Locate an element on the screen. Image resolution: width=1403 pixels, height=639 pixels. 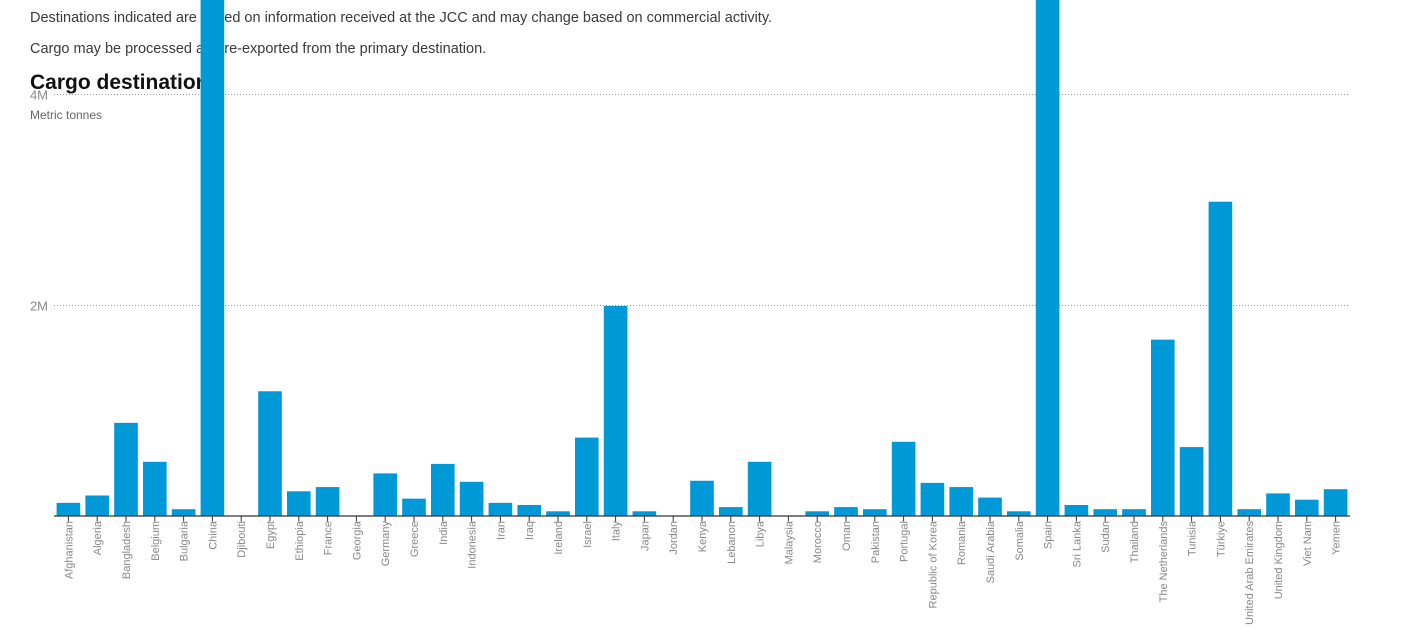
x-tick-label: Thailand is located at coordinates (1135, 542).